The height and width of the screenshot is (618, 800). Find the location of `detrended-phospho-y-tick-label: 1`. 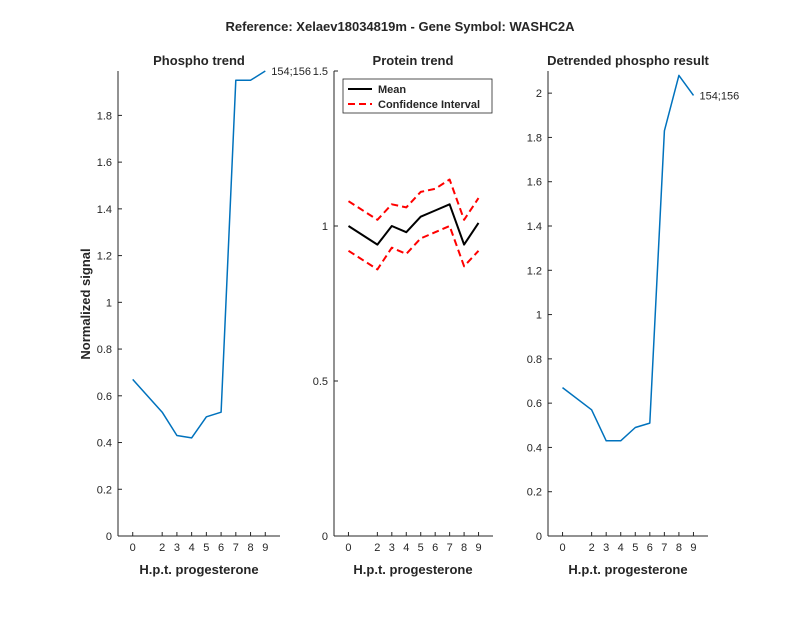

detrended-phospho-y-tick-label: 1 is located at coordinates (539, 316).